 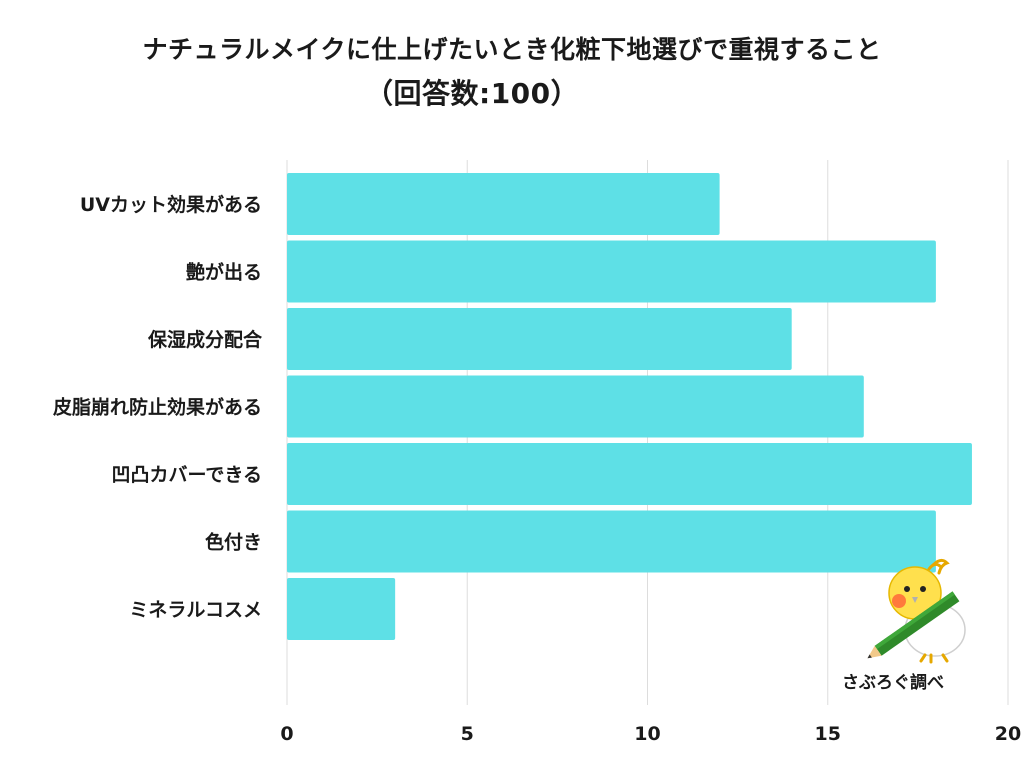 What do you see at coordinates (916, 611) in the screenshot?
I see `bird-mascot-icon` at bounding box center [916, 611].